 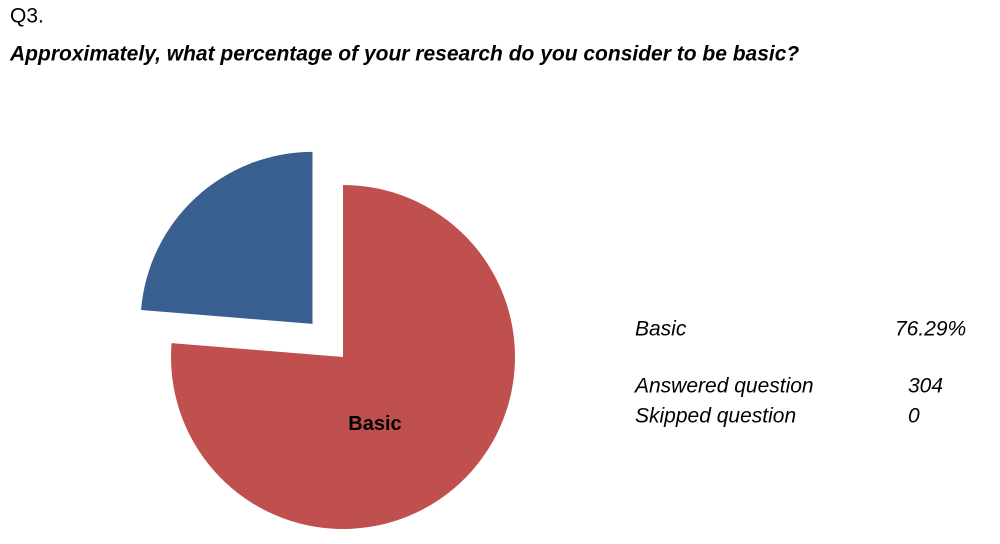 I want to click on question-number: Q3., so click(x=27, y=16).